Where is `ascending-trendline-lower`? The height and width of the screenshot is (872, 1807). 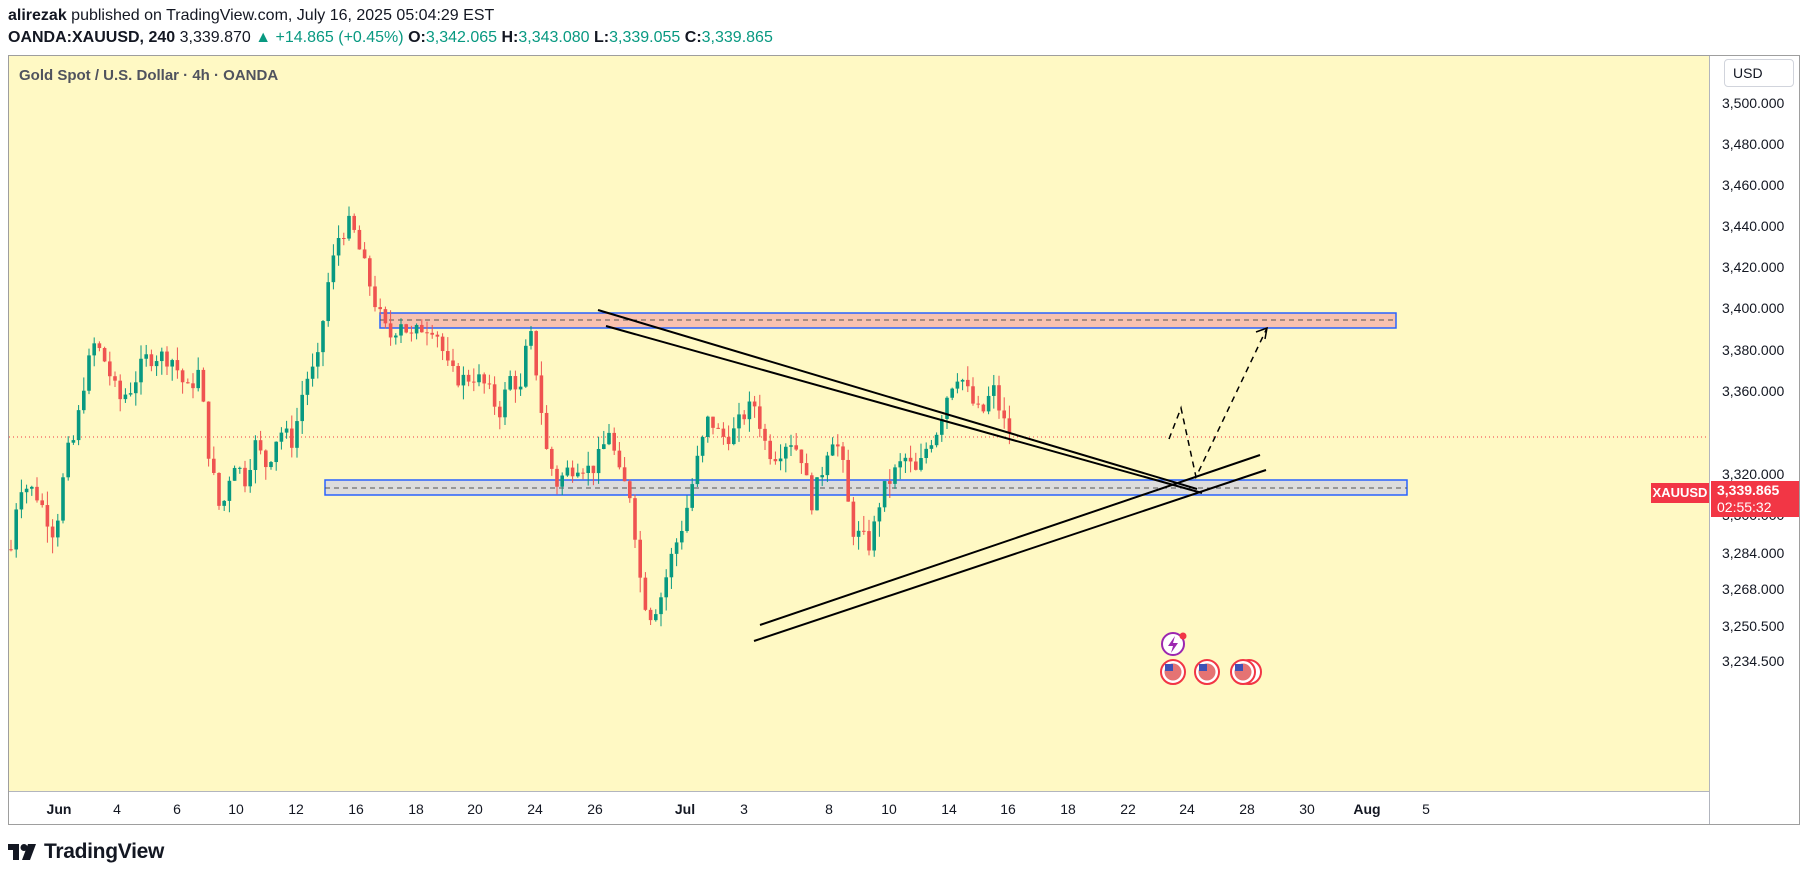
ascending-trendline-lower is located at coordinates (1010, 555).